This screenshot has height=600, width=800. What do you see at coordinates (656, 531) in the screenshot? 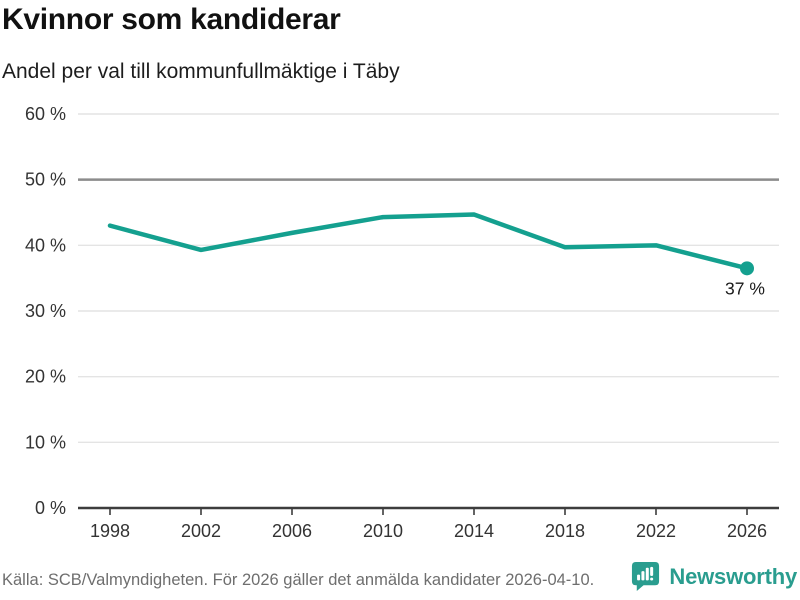
I see `x-tick-label: 2022` at bounding box center [656, 531].